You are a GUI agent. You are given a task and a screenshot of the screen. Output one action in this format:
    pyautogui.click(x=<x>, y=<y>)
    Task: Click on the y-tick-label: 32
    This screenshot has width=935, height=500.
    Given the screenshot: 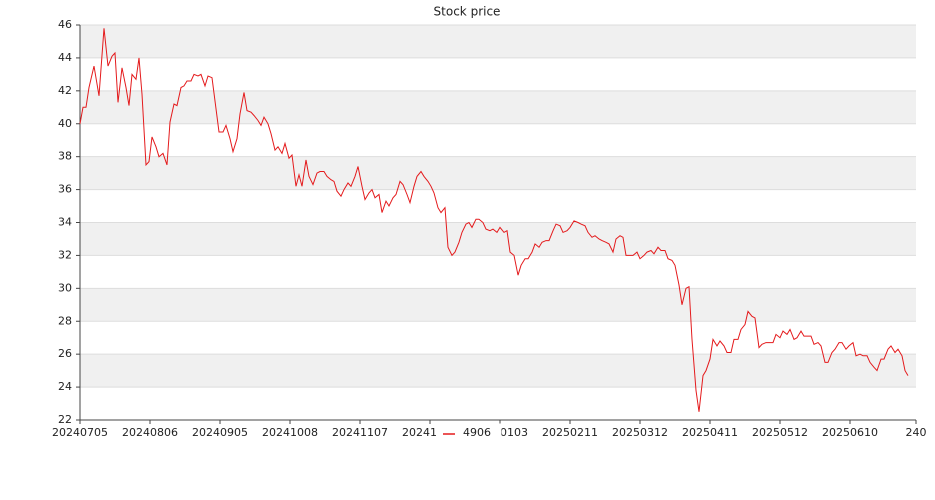 What is the action you would take?
    pyautogui.click(x=65, y=254)
    